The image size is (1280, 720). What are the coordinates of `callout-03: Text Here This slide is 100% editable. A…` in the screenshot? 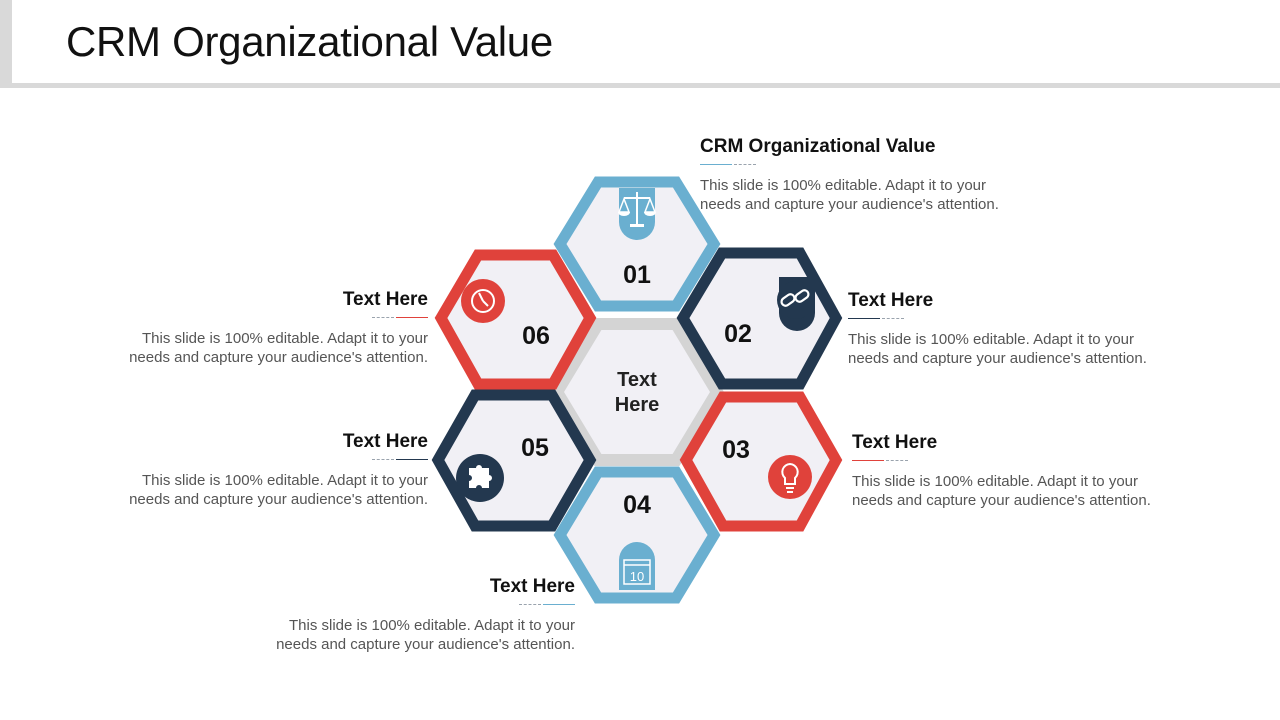 It's located at (1017, 471).